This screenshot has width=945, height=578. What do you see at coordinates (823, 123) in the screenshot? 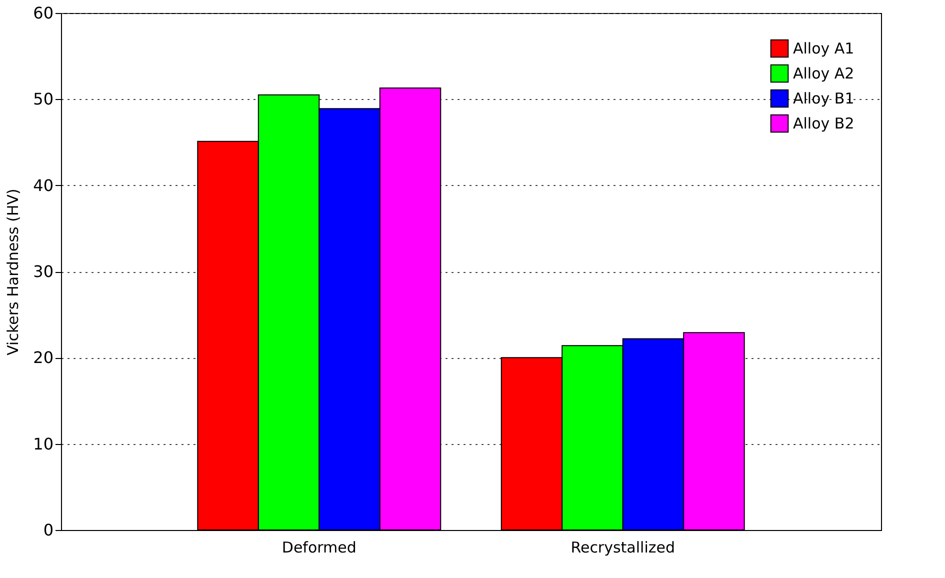
I see `legend-label: Alloy B2` at bounding box center [823, 123].